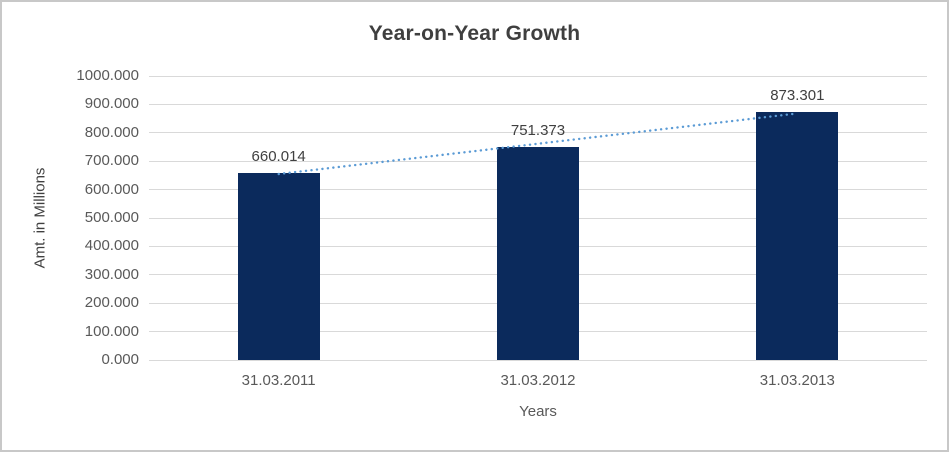  Describe the element at coordinates (111, 246) in the screenshot. I see `y-tick-label: 400.000` at that location.